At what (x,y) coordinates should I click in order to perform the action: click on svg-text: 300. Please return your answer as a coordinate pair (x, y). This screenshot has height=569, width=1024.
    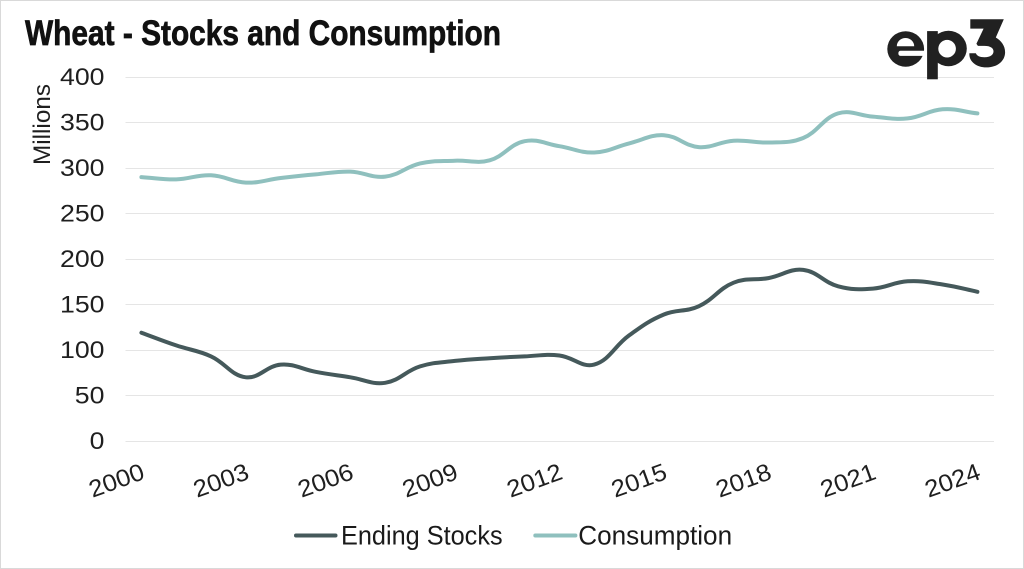
    Looking at the image, I should click on (82, 168).